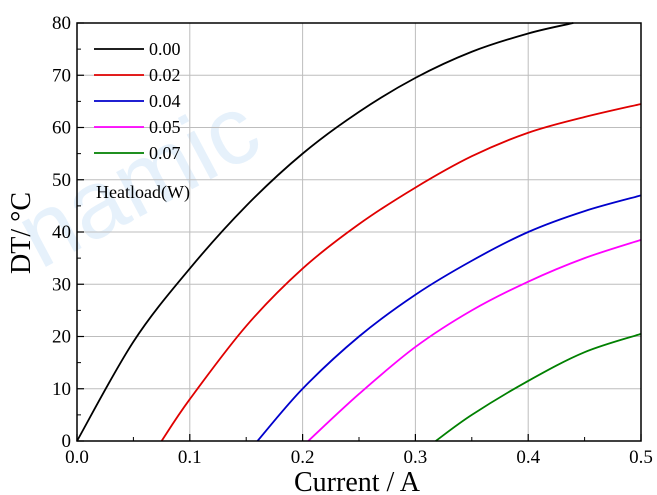 The image size is (657, 495). What do you see at coordinates (61, 389) in the screenshot?
I see `y-tick-label: 10` at bounding box center [61, 389].